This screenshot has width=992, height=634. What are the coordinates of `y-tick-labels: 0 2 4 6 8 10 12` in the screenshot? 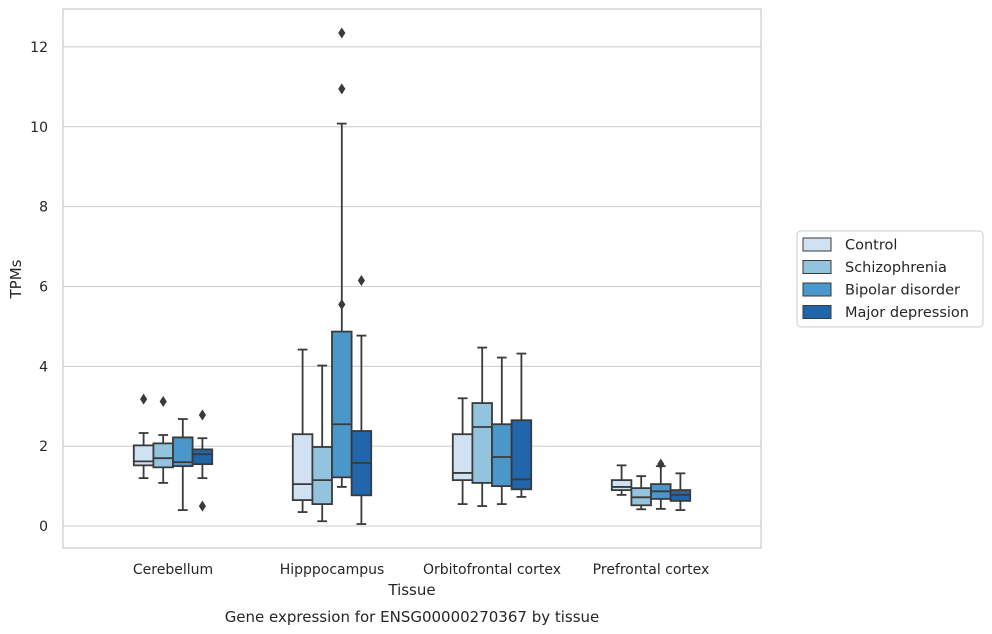 It's located at (39, 287).